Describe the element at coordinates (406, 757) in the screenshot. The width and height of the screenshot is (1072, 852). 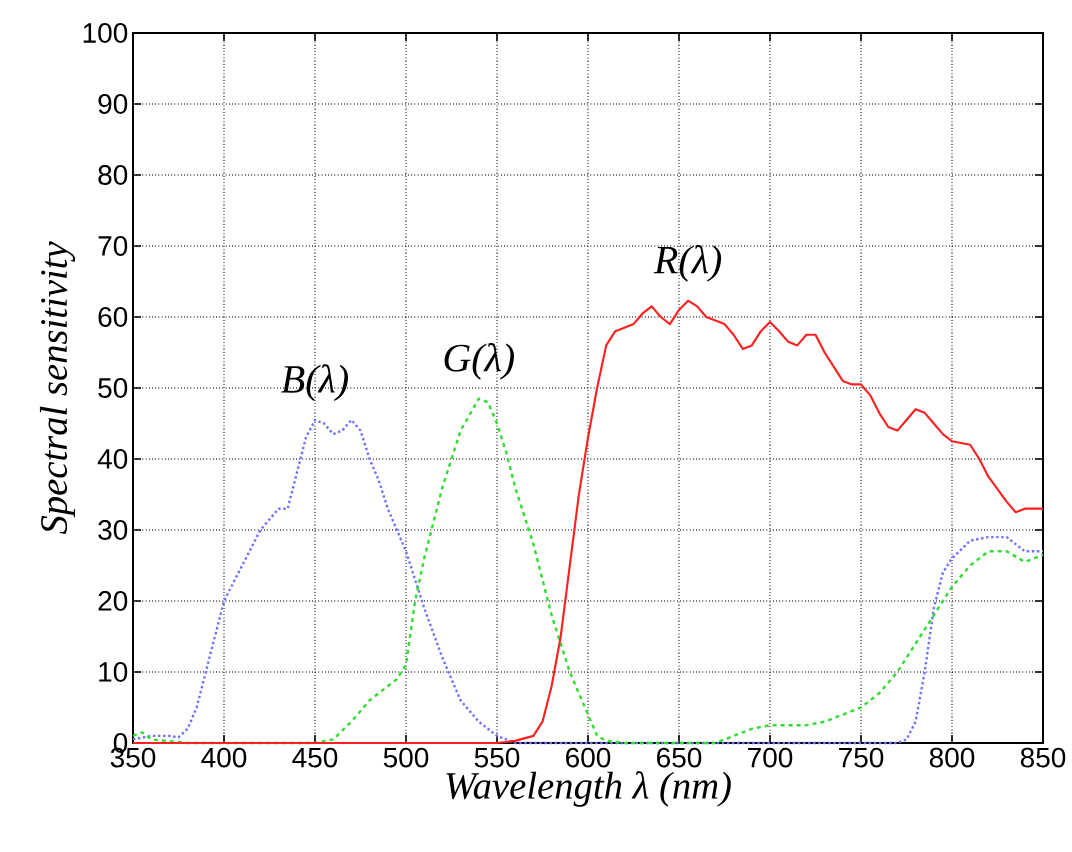
I see `x-tick-label: 500` at that location.